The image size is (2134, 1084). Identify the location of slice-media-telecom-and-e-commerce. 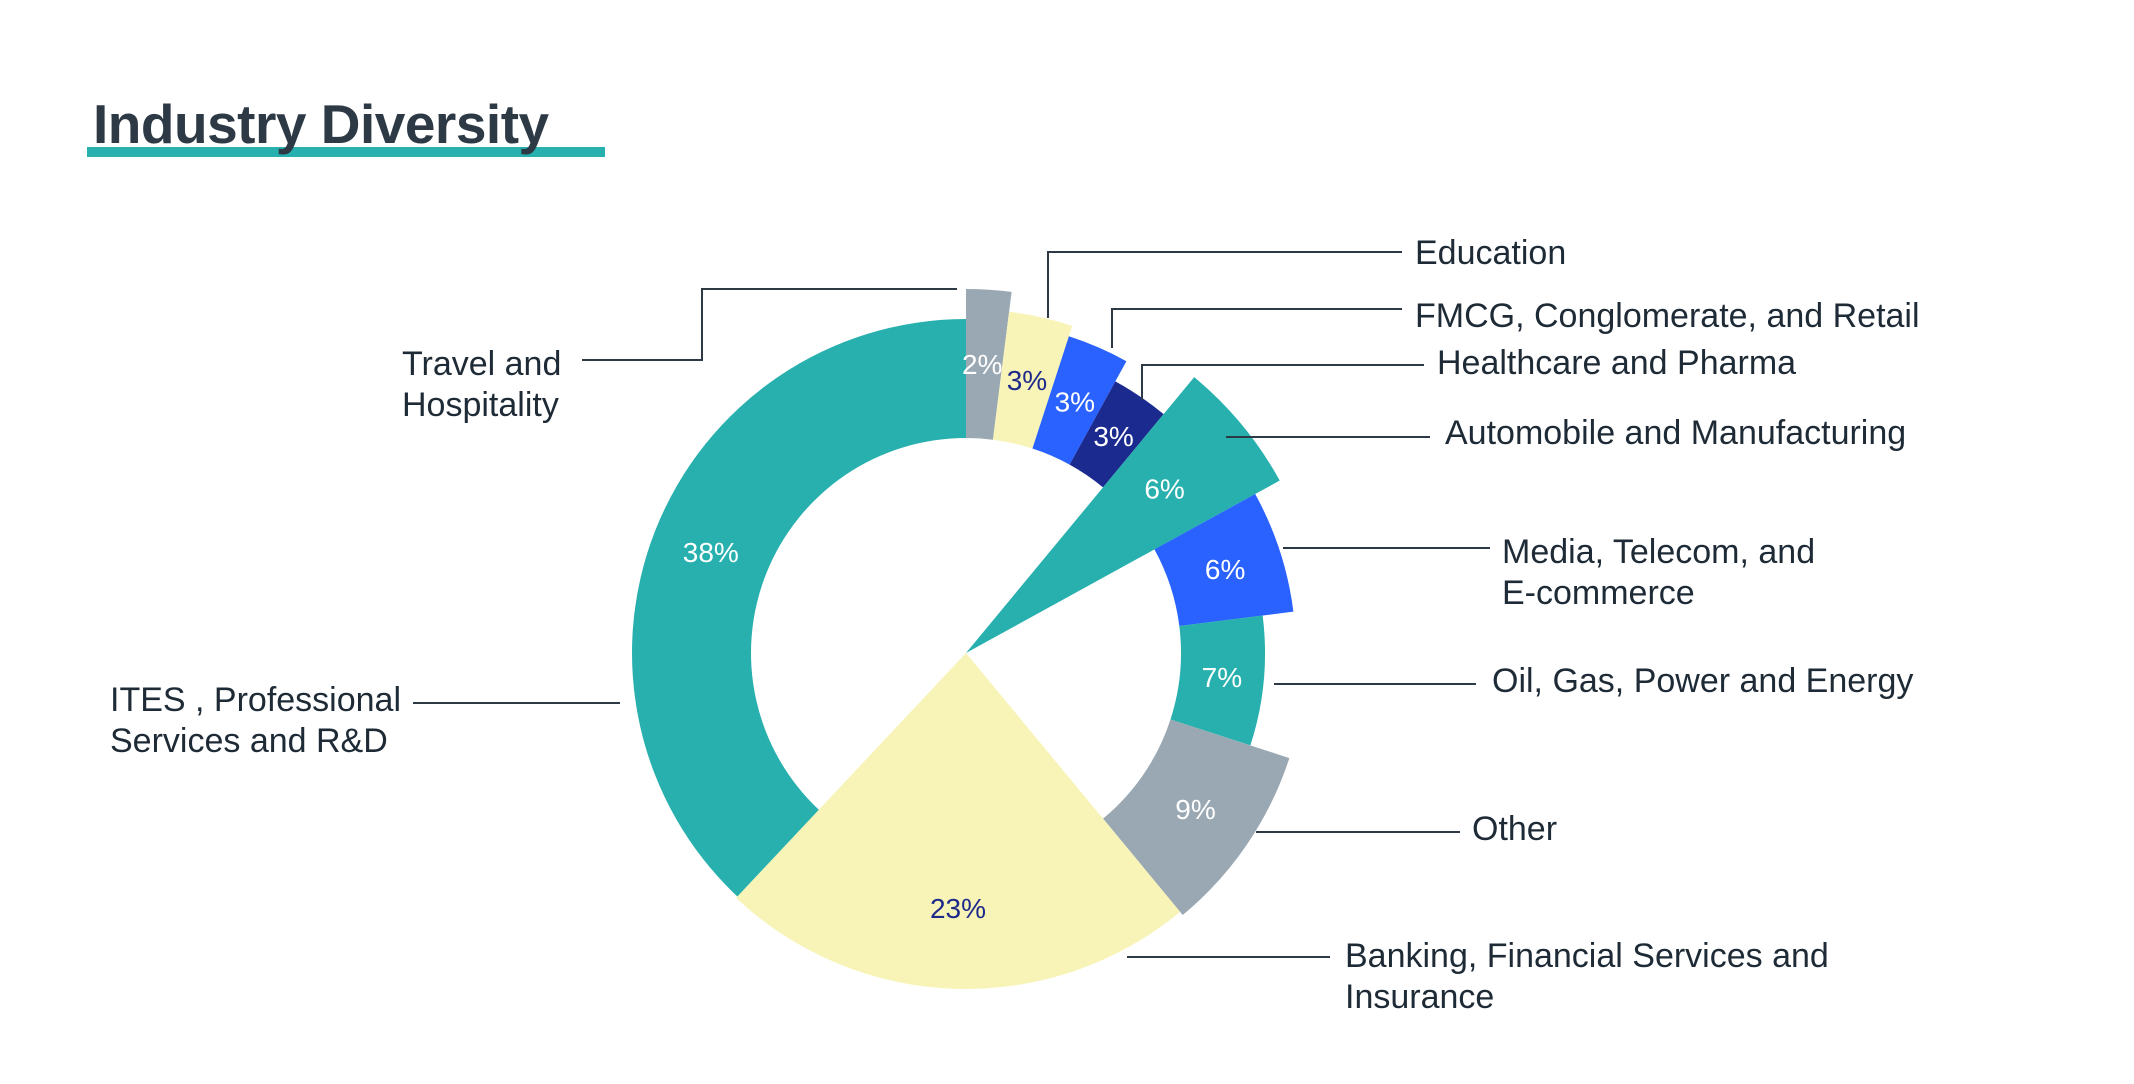
(1224, 560).